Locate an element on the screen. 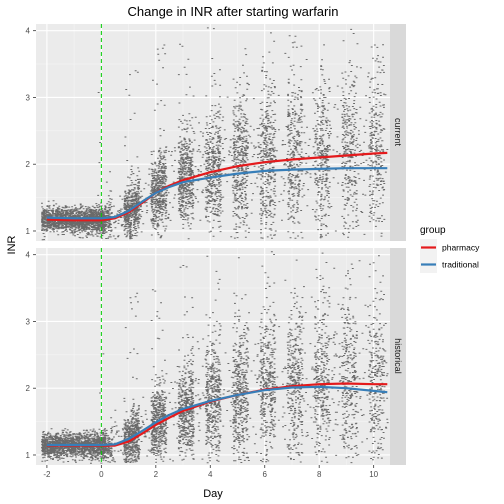 Image resolution: width=504 pixels, height=504 pixels. x-tick-label: -2 is located at coordinates (47, 474).